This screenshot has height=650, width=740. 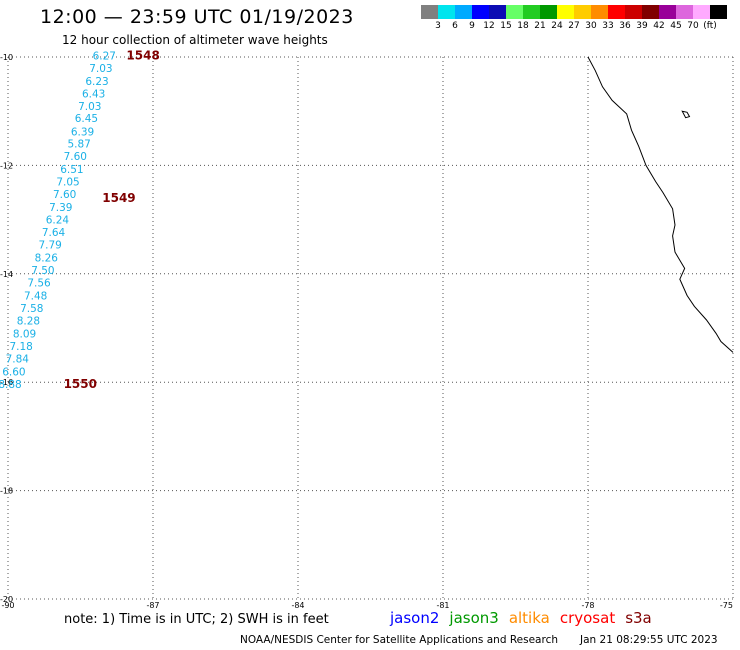 I want to click on color-scale-bar, so click(x=574, y=12).